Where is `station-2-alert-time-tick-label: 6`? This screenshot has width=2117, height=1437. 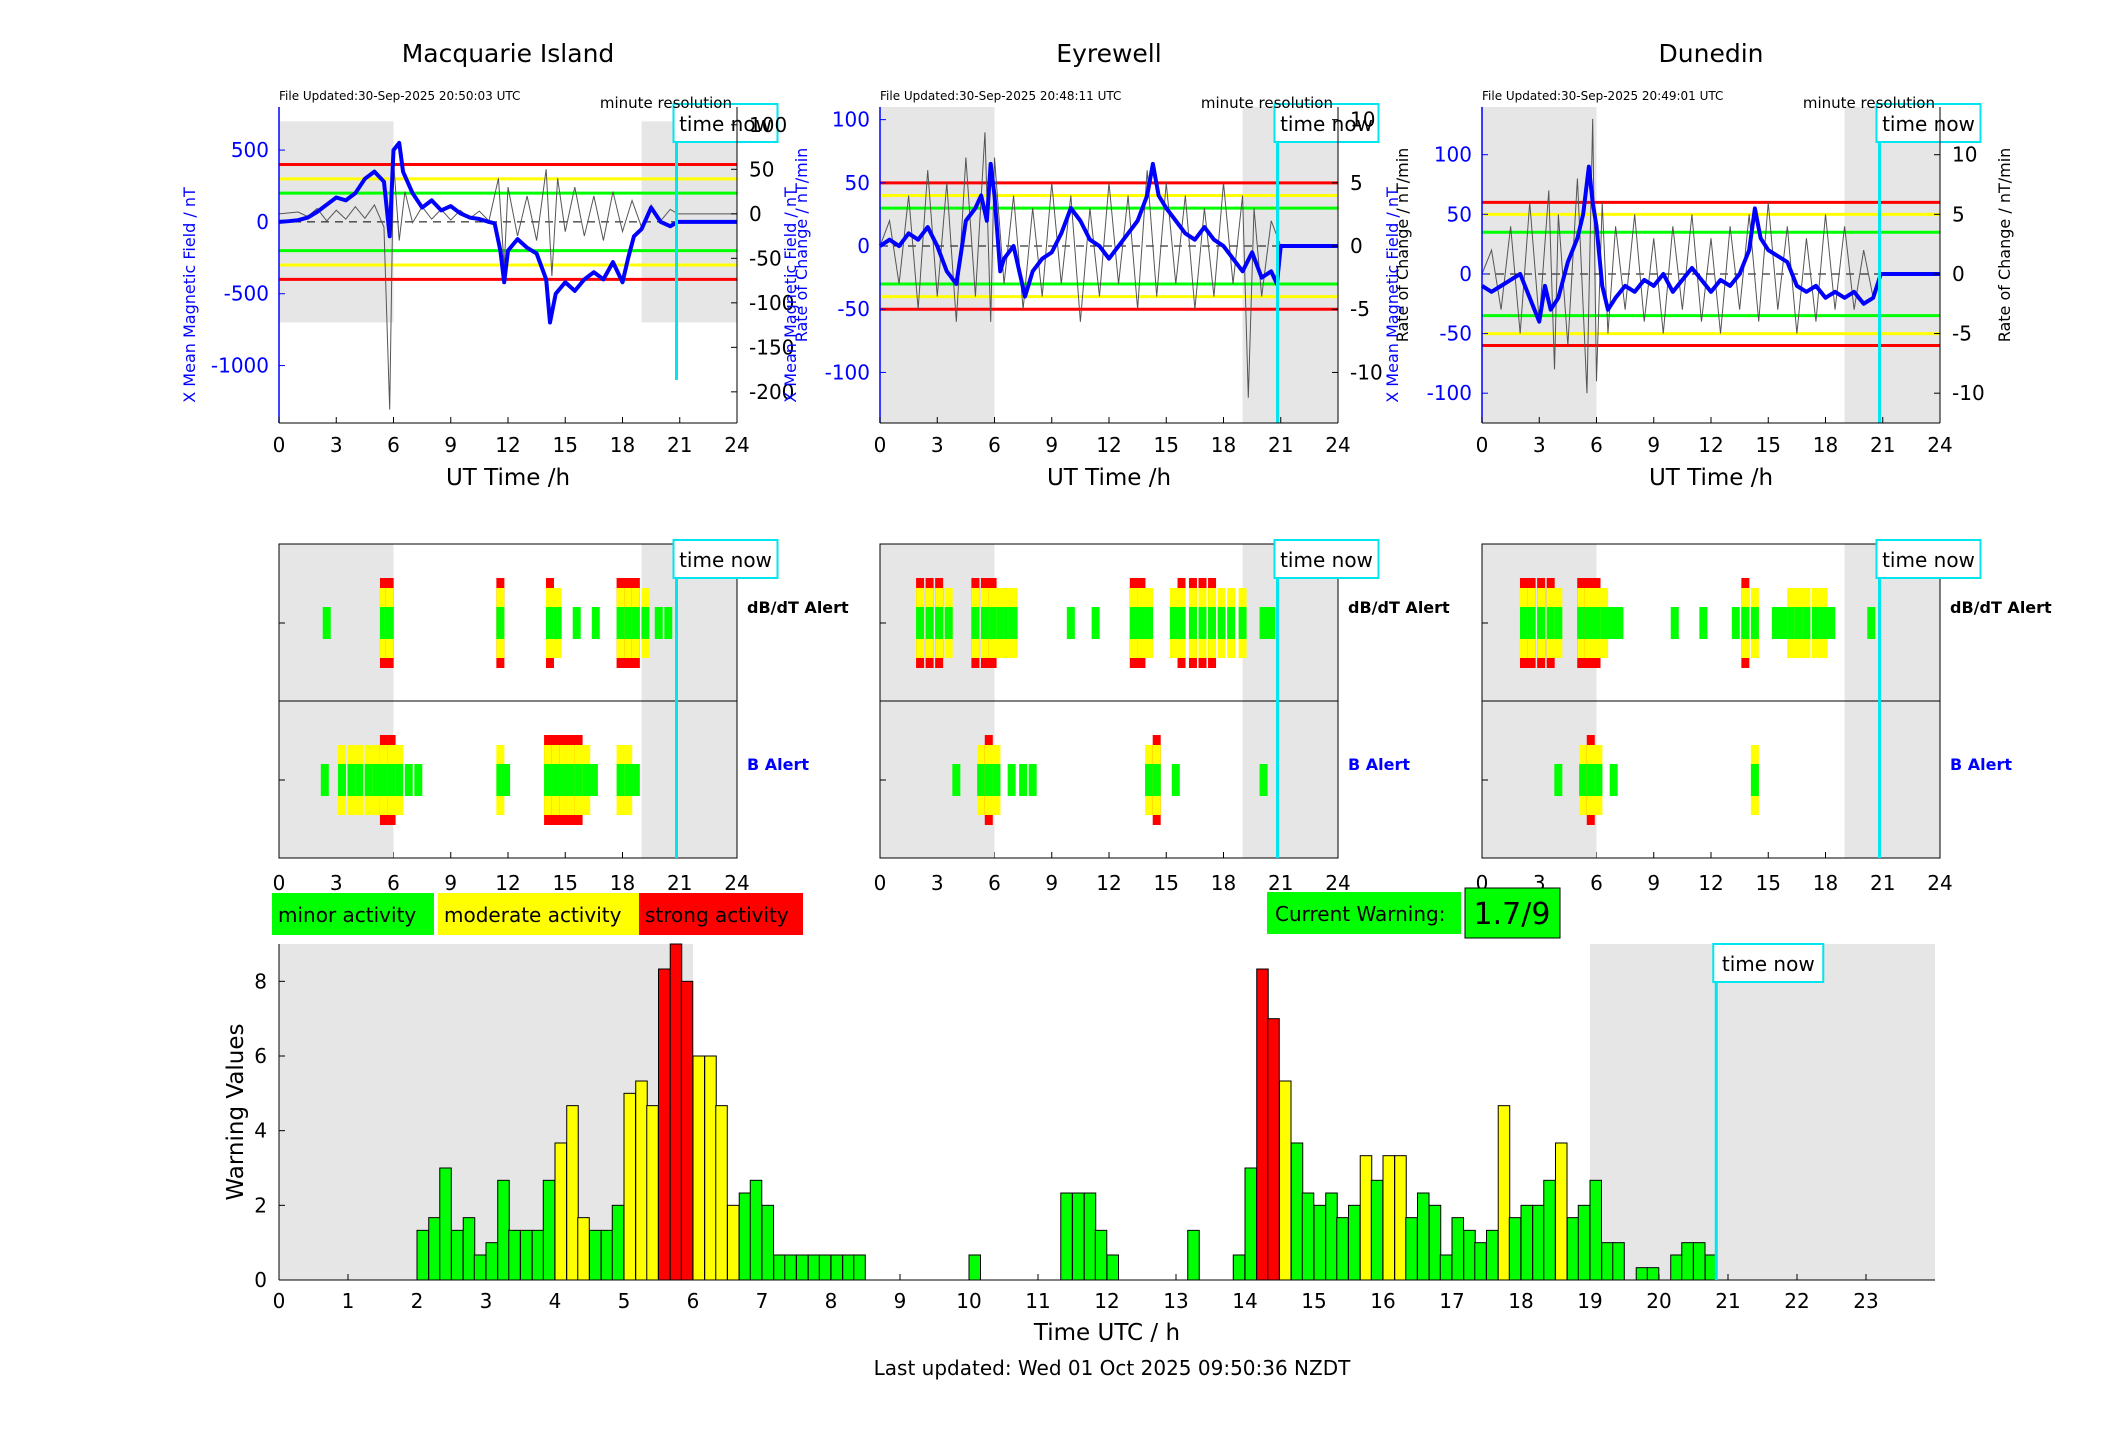
station-2-alert-time-tick-label: 6 is located at coordinates (1596, 883).